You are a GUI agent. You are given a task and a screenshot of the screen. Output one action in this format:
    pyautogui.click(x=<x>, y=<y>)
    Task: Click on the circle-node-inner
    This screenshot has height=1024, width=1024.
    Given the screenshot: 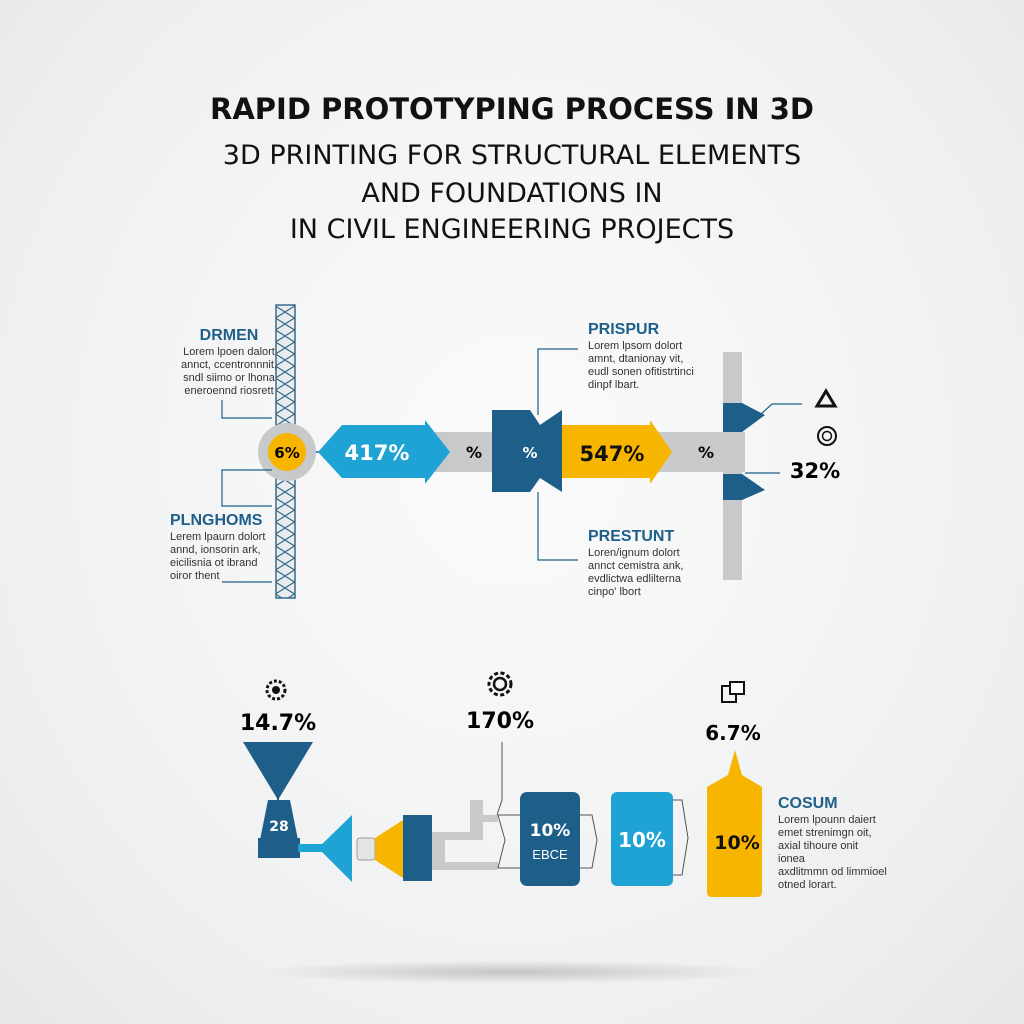 What is the action you would take?
    pyautogui.click(x=287, y=452)
    